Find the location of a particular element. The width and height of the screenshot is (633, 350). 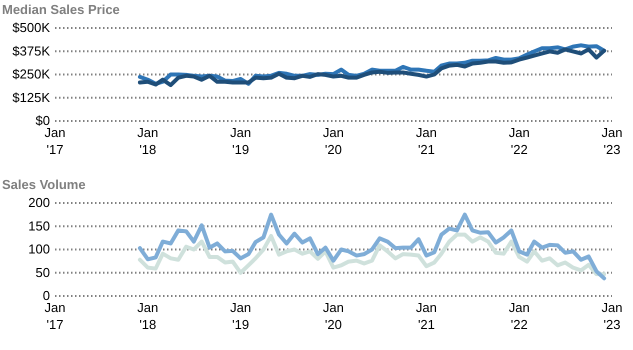

y-tick-label: 200 is located at coordinates (39, 202).